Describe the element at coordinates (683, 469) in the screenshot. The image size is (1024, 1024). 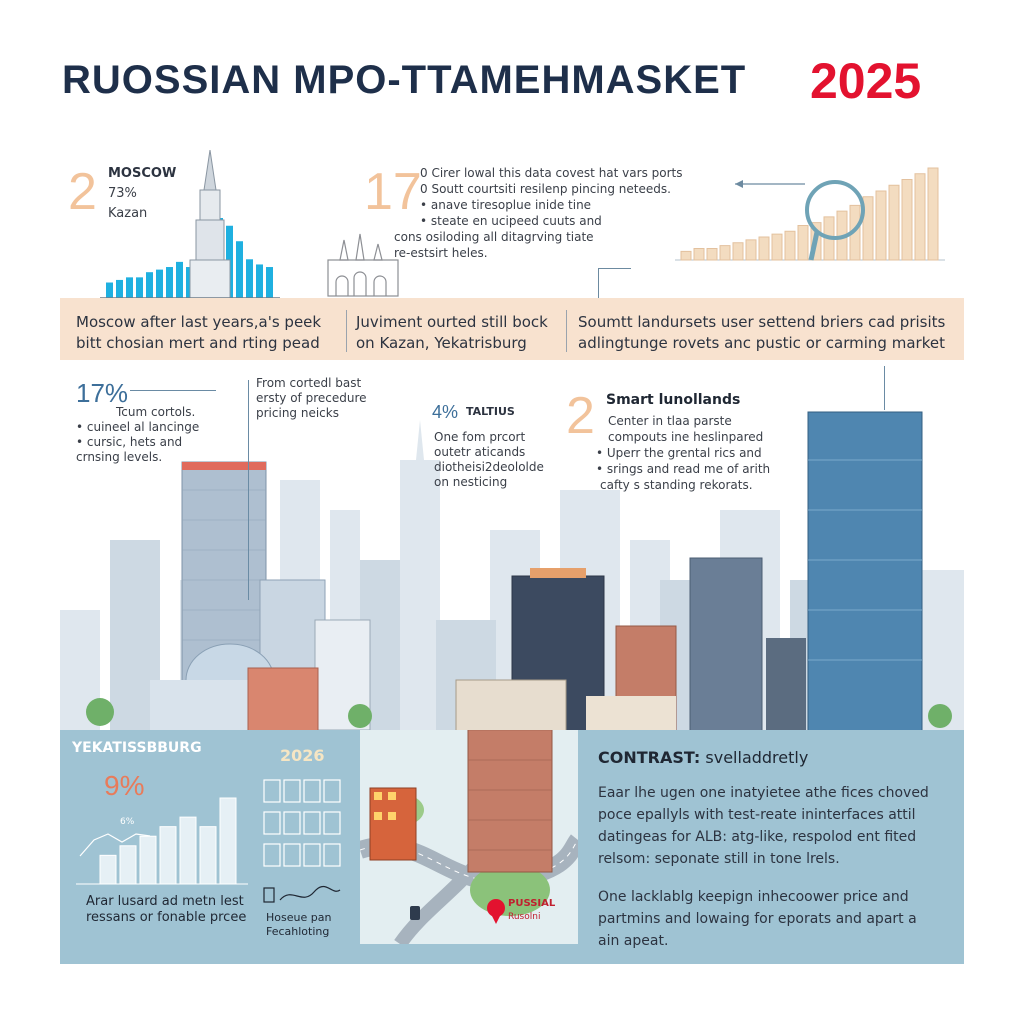
I see `mid-right-line-4: • srings and read me of arith` at that location.